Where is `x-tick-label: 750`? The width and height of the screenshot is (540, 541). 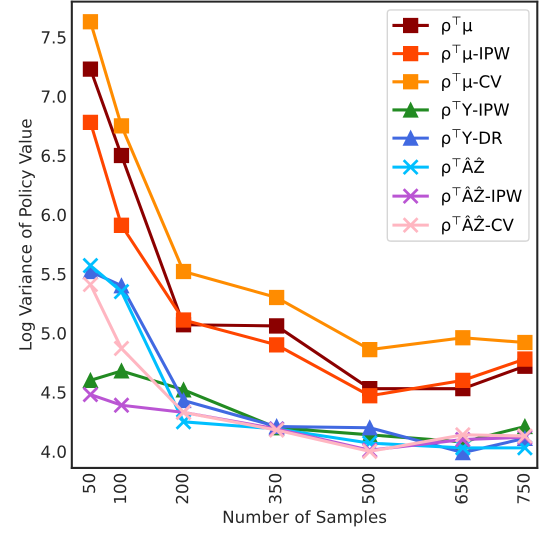 x-tick-label: 750 is located at coordinates (523, 489).